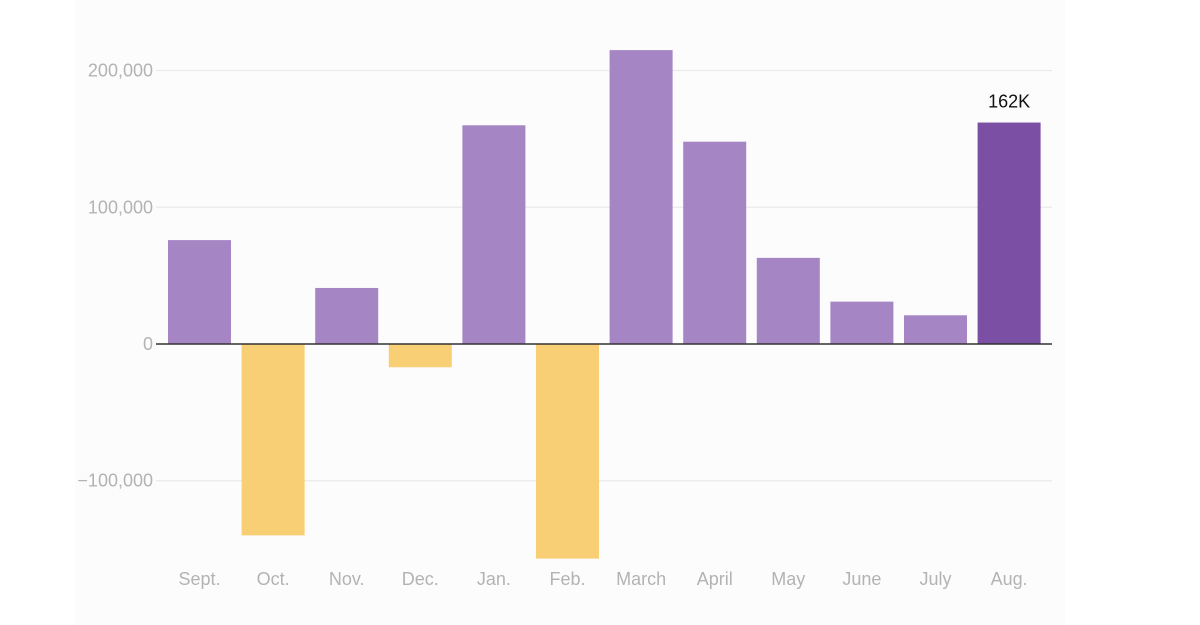  What do you see at coordinates (199, 579) in the screenshot?
I see `x-tick-label: Sept.` at bounding box center [199, 579].